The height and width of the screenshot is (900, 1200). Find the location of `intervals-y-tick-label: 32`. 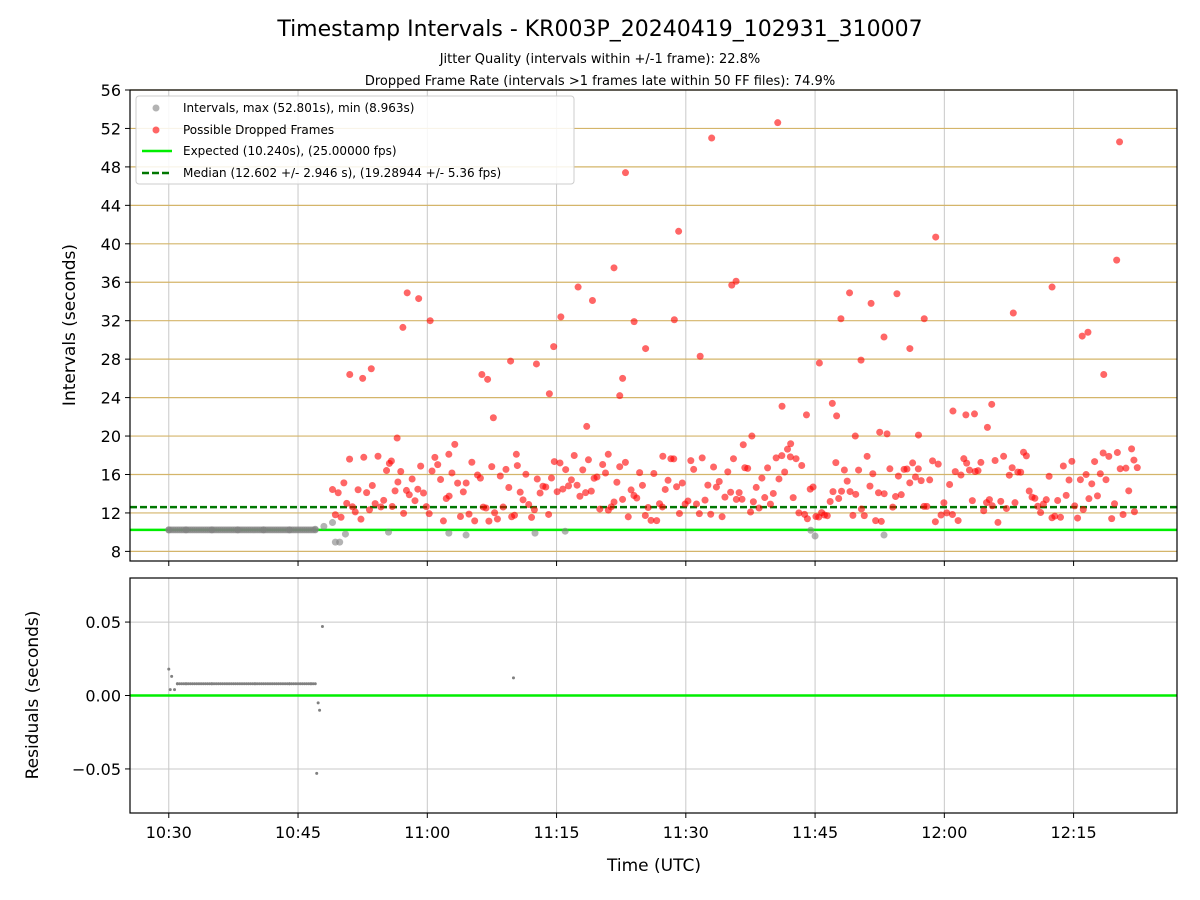

intervals-y-tick-label: 32 is located at coordinates (111, 321).